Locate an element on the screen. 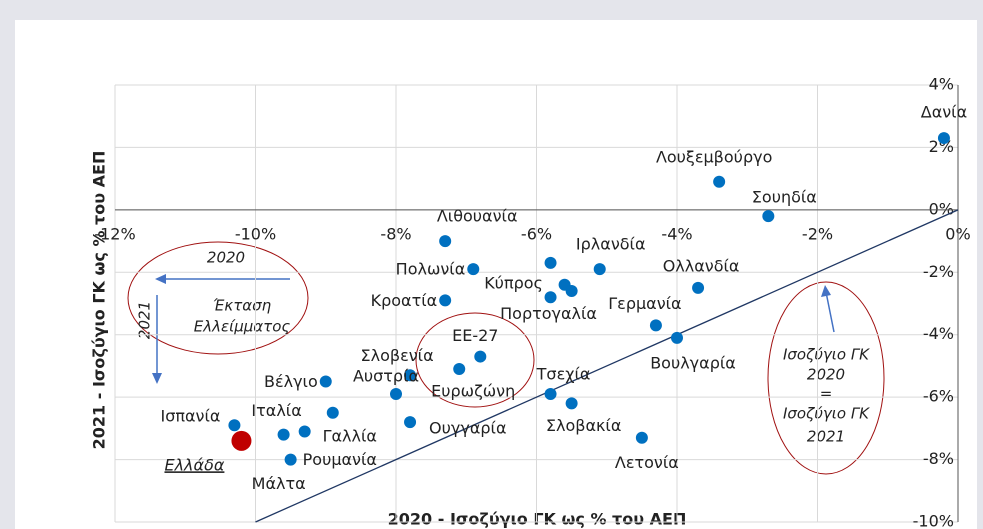 The image size is (983, 529). point-label: Ιταλία is located at coordinates (276, 410).